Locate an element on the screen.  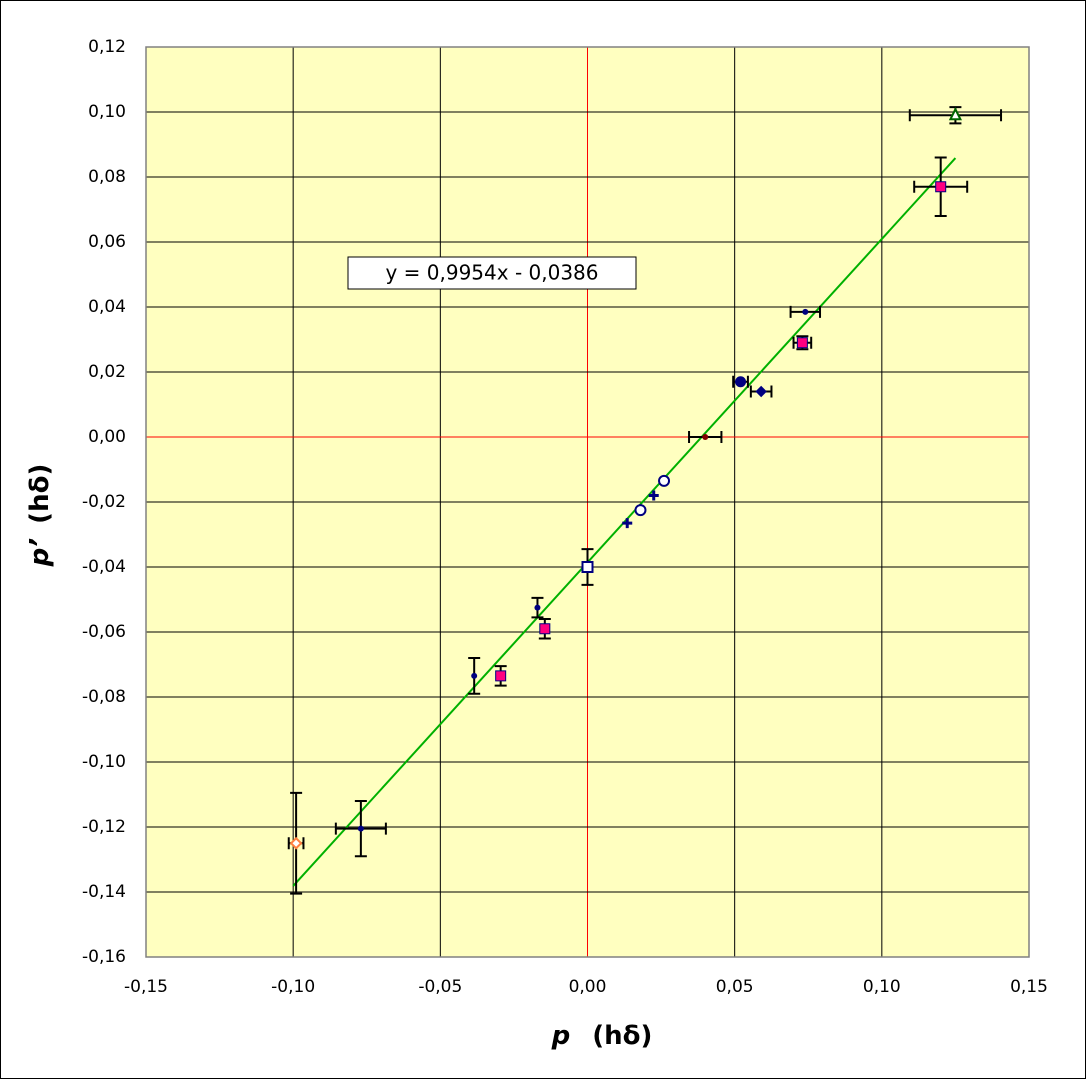
x-tick-label: -0,15 is located at coordinates (146, 987).